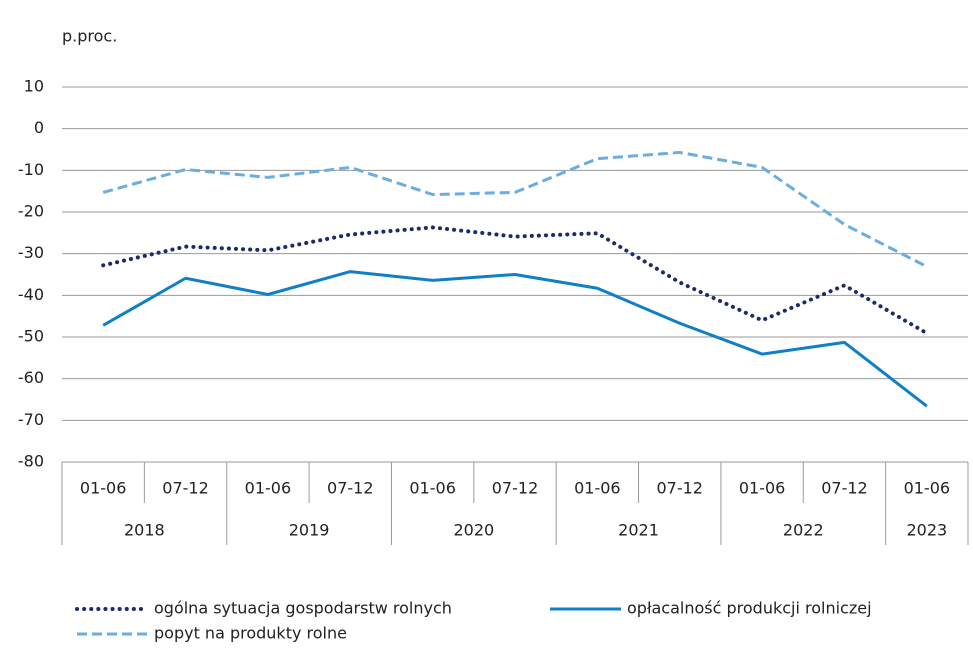 This screenshot has width=973, height=648. I want to click on y-tick-label: -70, so click(31, 419).